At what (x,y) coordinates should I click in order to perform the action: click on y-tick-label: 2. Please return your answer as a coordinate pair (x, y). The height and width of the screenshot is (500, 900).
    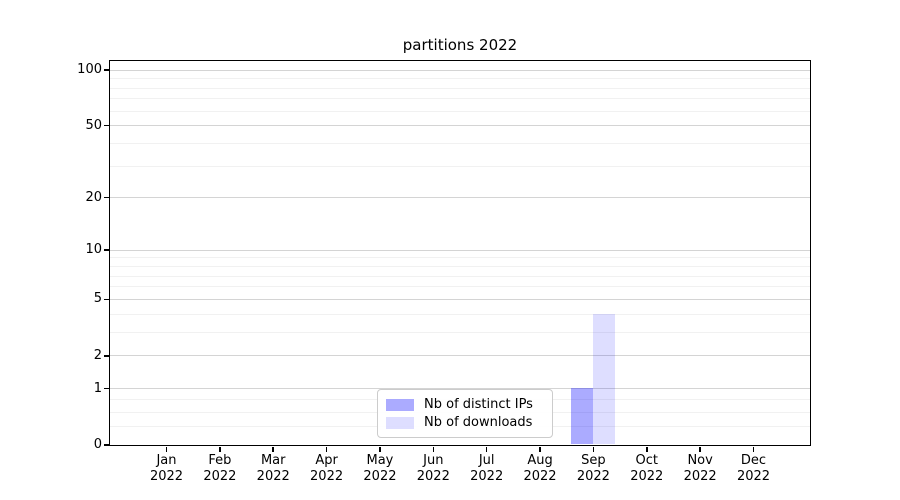
    Looking at the image, I should click on (97, 355).